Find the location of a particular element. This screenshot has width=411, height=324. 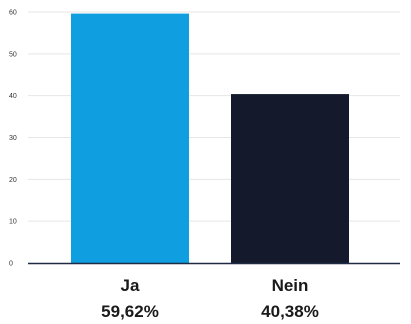

y-tick-label-0: 0 is located at coordinates (11, 264).